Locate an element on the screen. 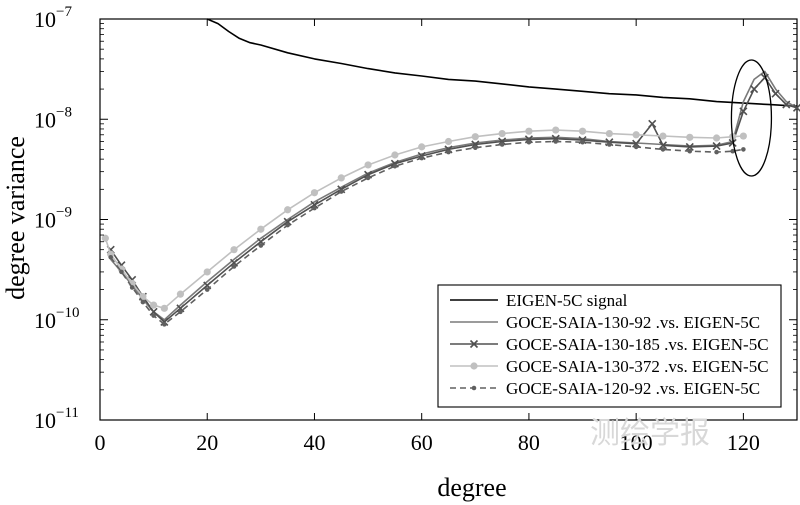  y-tick-label: 10⁻⁹ is located at coordinates (53, 219).